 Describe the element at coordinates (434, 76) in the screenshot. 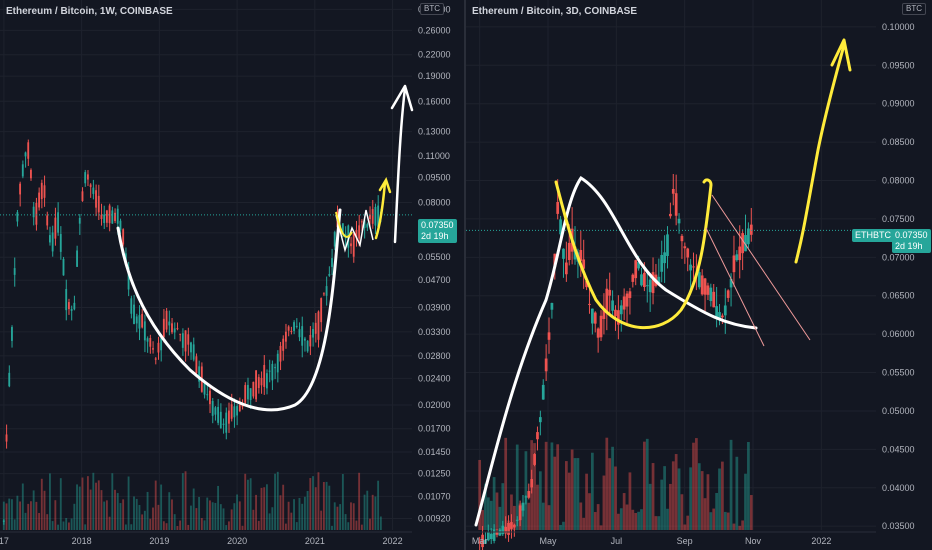

I see `y-tick-label: 0.19000` at that location.